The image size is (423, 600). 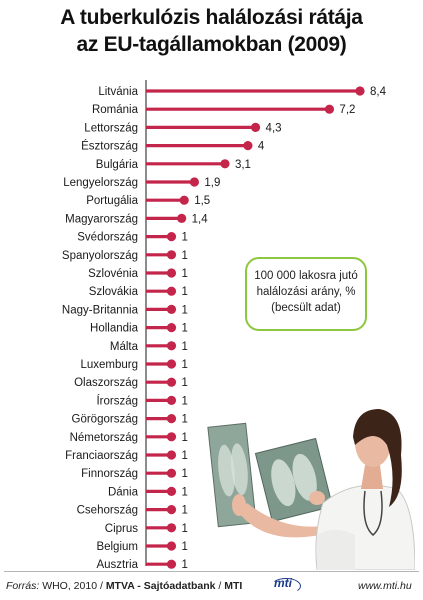 What do you see at coordinates (107, 511) in the screenshot?
I see `category-label: Csehország` at bounding box center [107, 511].